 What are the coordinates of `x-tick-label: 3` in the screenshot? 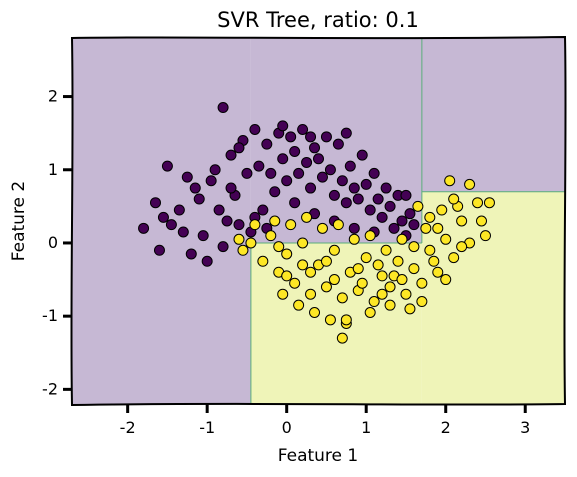 It's located at (525, 427).